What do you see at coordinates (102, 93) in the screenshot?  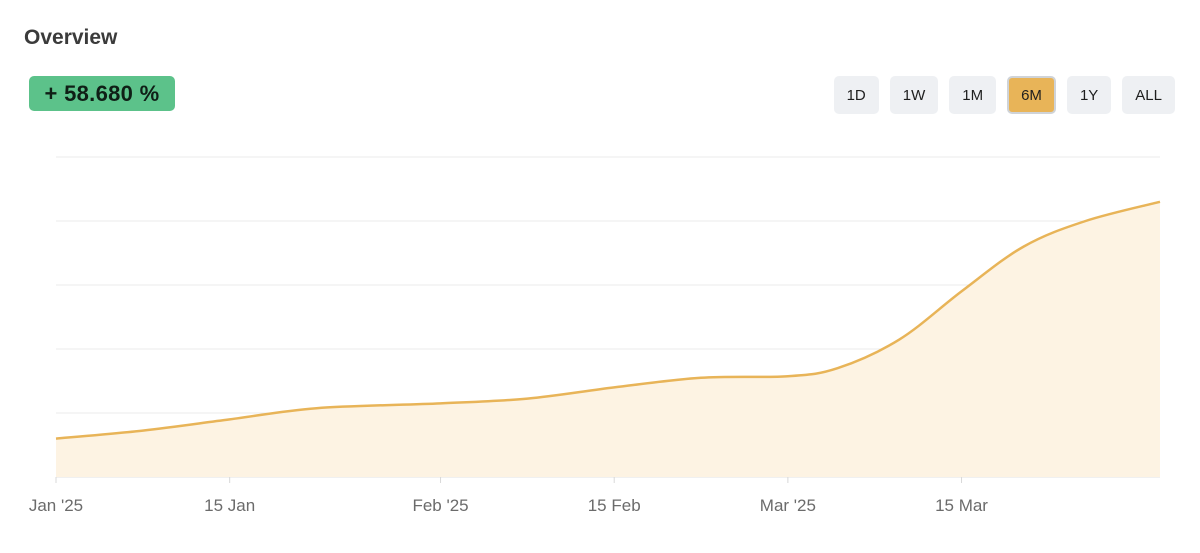 I see `change-badge: + 58.680 %` at bounding box center [102, 93].